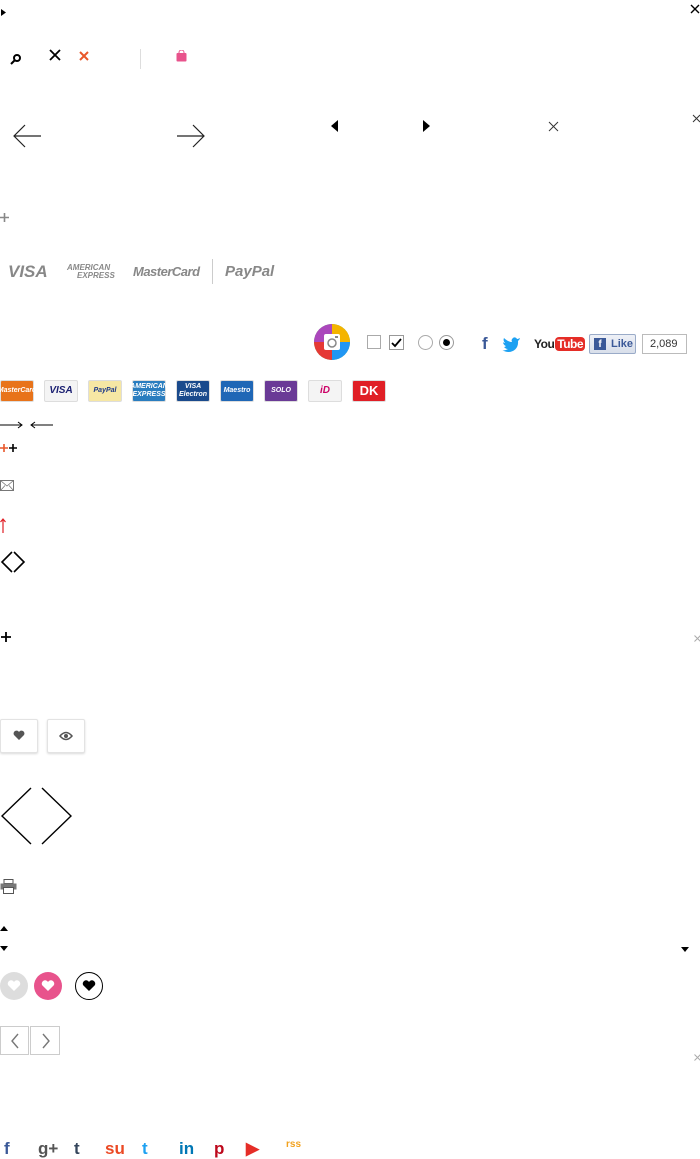  I want to click on amex-logo-top: AMERICAN, so click(89, 267).